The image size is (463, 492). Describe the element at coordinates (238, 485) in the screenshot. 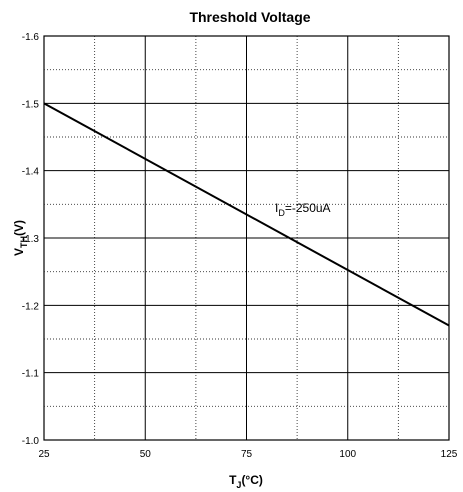

I see `x-axis-label-sub: J` at that location.